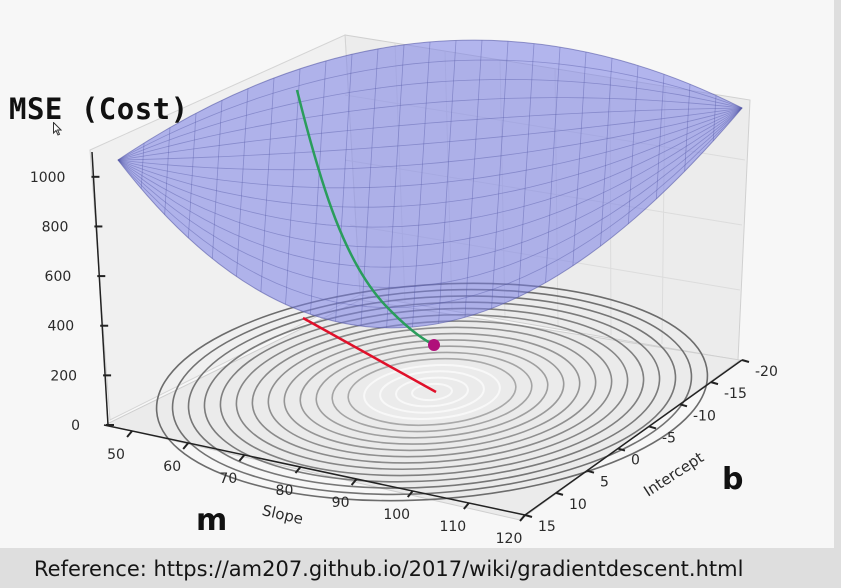 This screenshot has width=841, height=588. I want to click on x-axis: 50 60 70 80 90 100 110 120 Slope, so click(314, 485).